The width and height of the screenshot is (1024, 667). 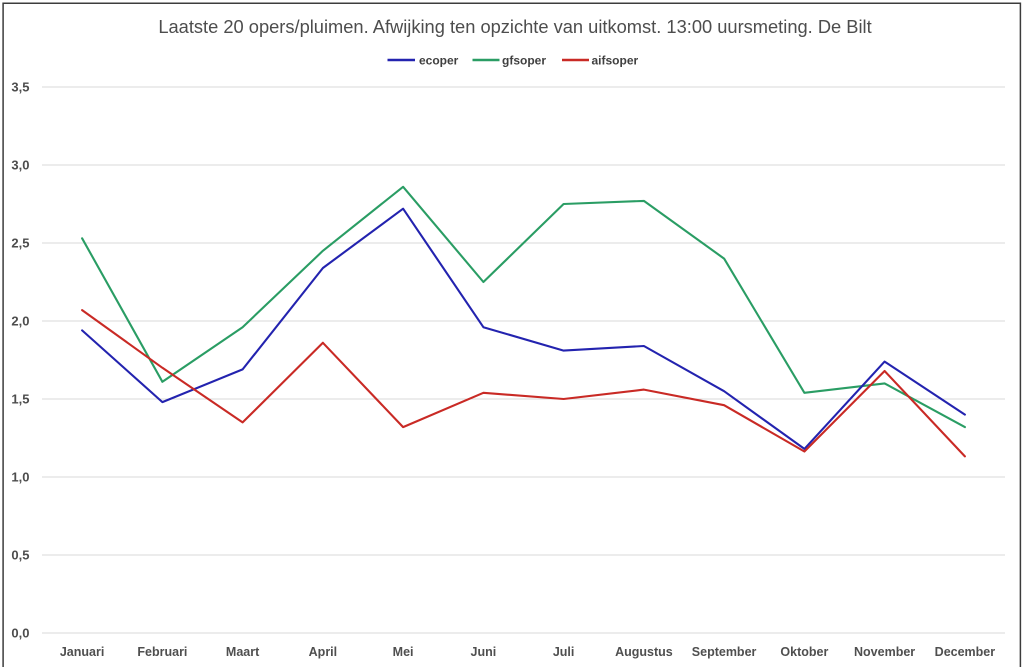 What do you see at coordinates (403, 652) in the screenshot?
I see `svg-text: Mei` at bounding box center [403, 652].